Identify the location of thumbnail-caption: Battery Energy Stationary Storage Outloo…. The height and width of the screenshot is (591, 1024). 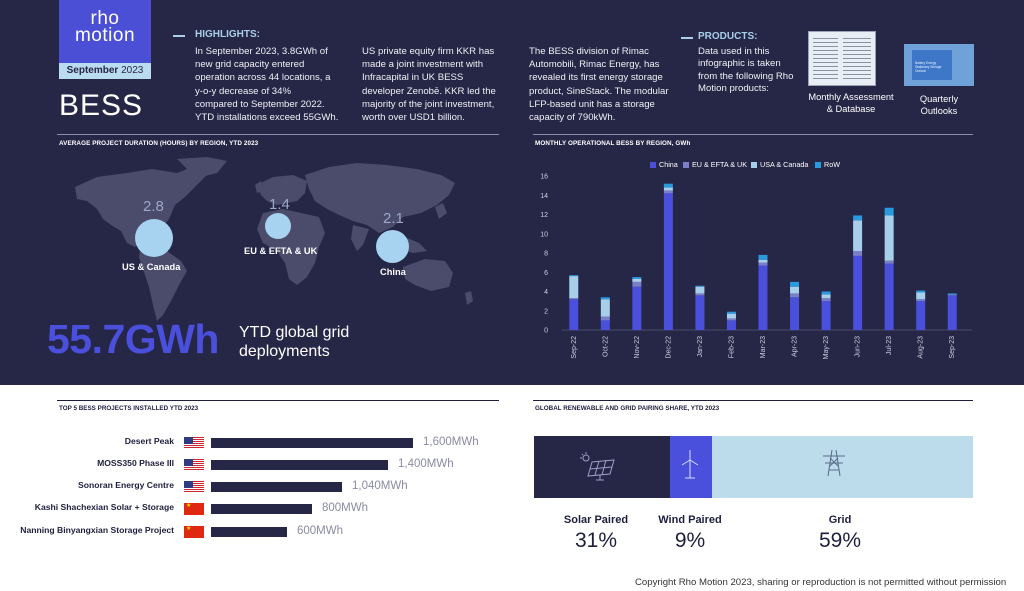
(928, 67).